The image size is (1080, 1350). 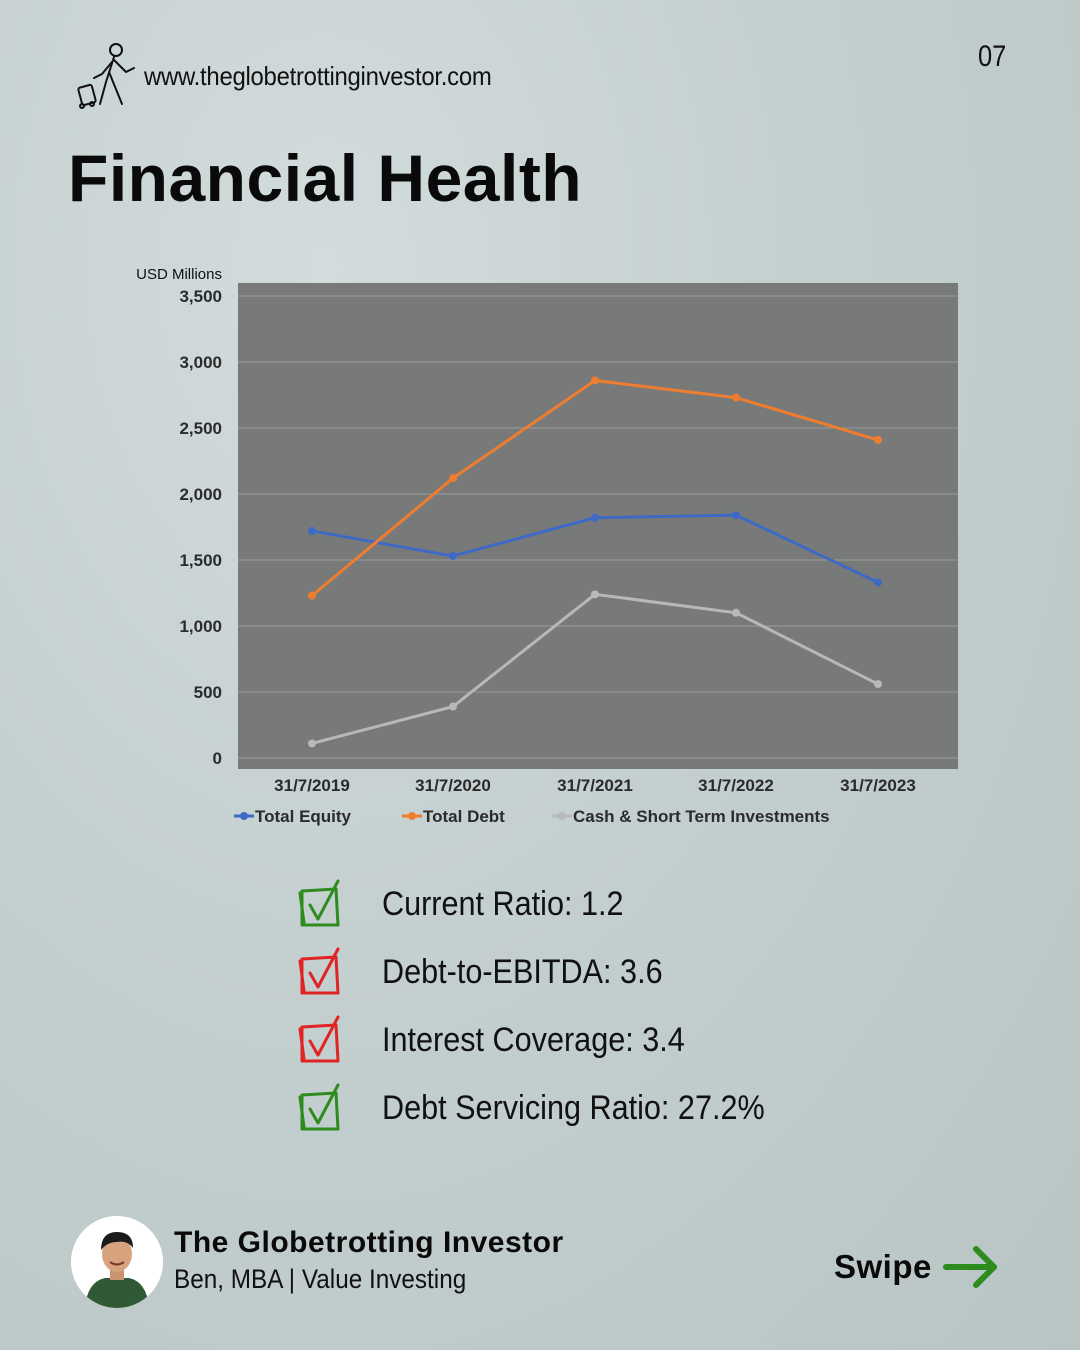 I want to click on person-avatar-icon, so click(x=117, y=1262).